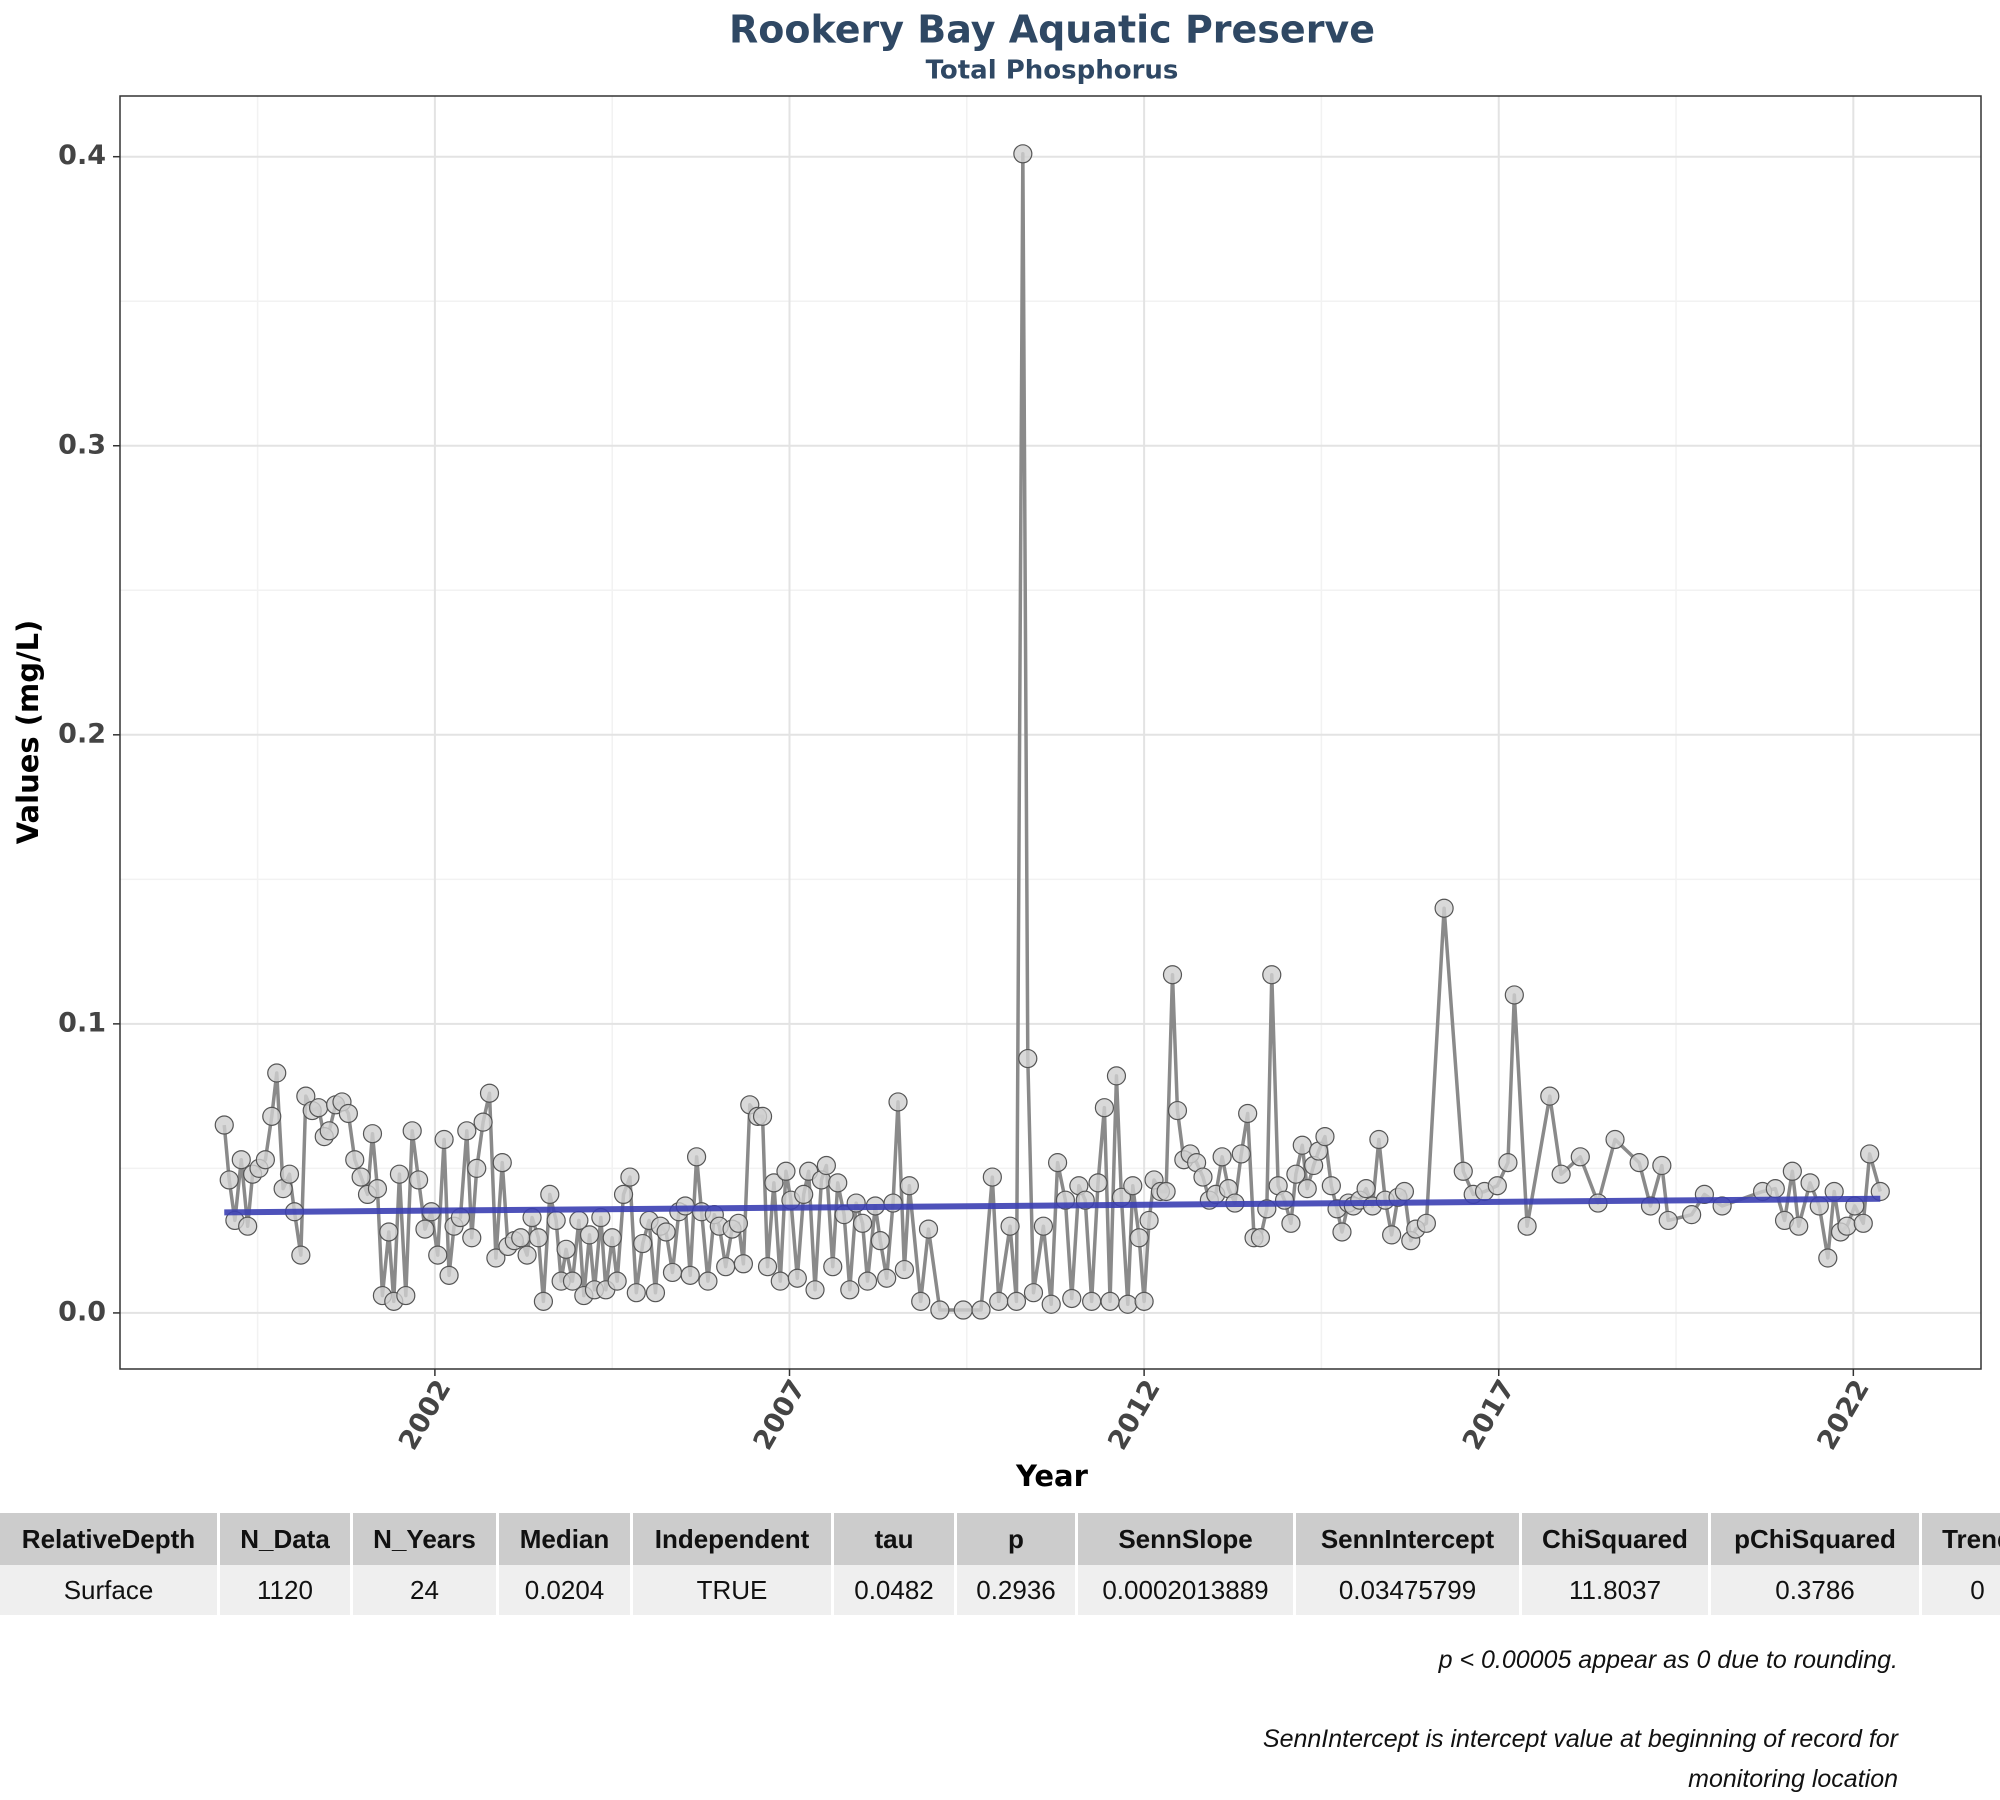  Describe the element at coordinates (1407, 1539) in the screenshot. I see `column-header: SennIntercept` at that location.